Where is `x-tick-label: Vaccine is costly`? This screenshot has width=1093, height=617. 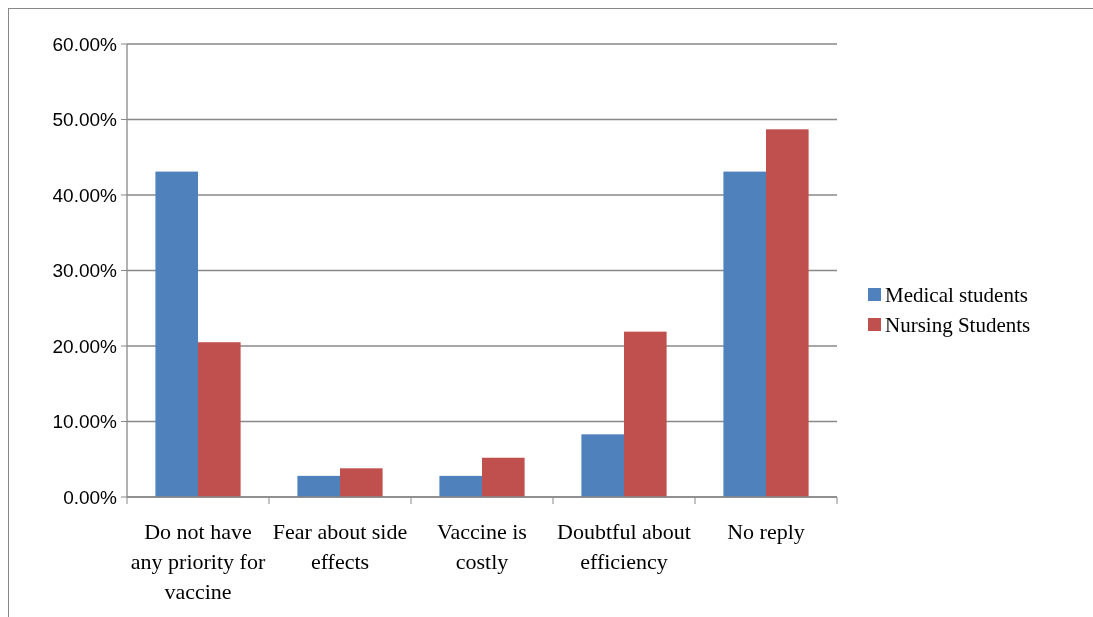
x-tick-label: Vaccine is costly is located at coordinates (482, 546).